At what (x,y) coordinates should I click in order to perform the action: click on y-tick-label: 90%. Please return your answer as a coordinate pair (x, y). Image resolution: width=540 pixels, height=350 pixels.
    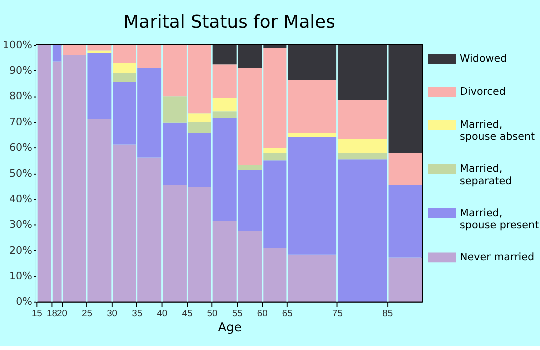
    Looking at the image, I should click on (21, 71).